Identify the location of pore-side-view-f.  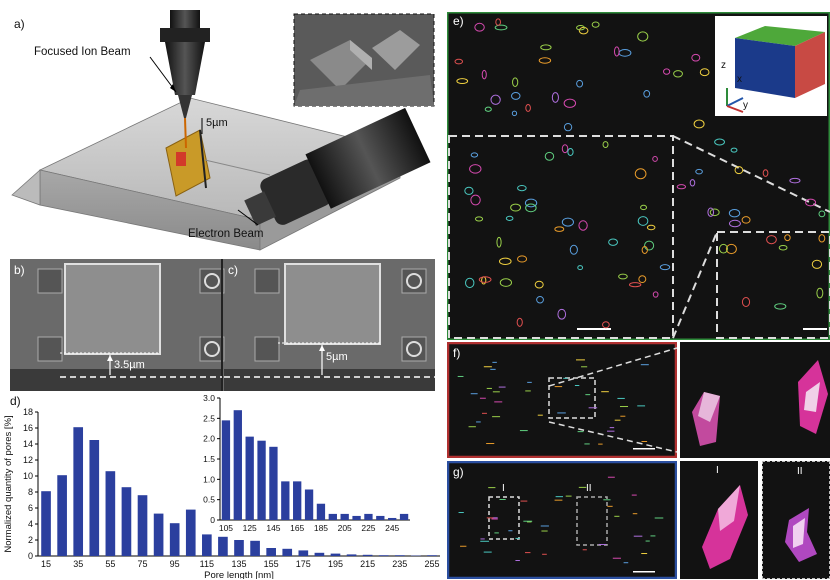
(562, 400).